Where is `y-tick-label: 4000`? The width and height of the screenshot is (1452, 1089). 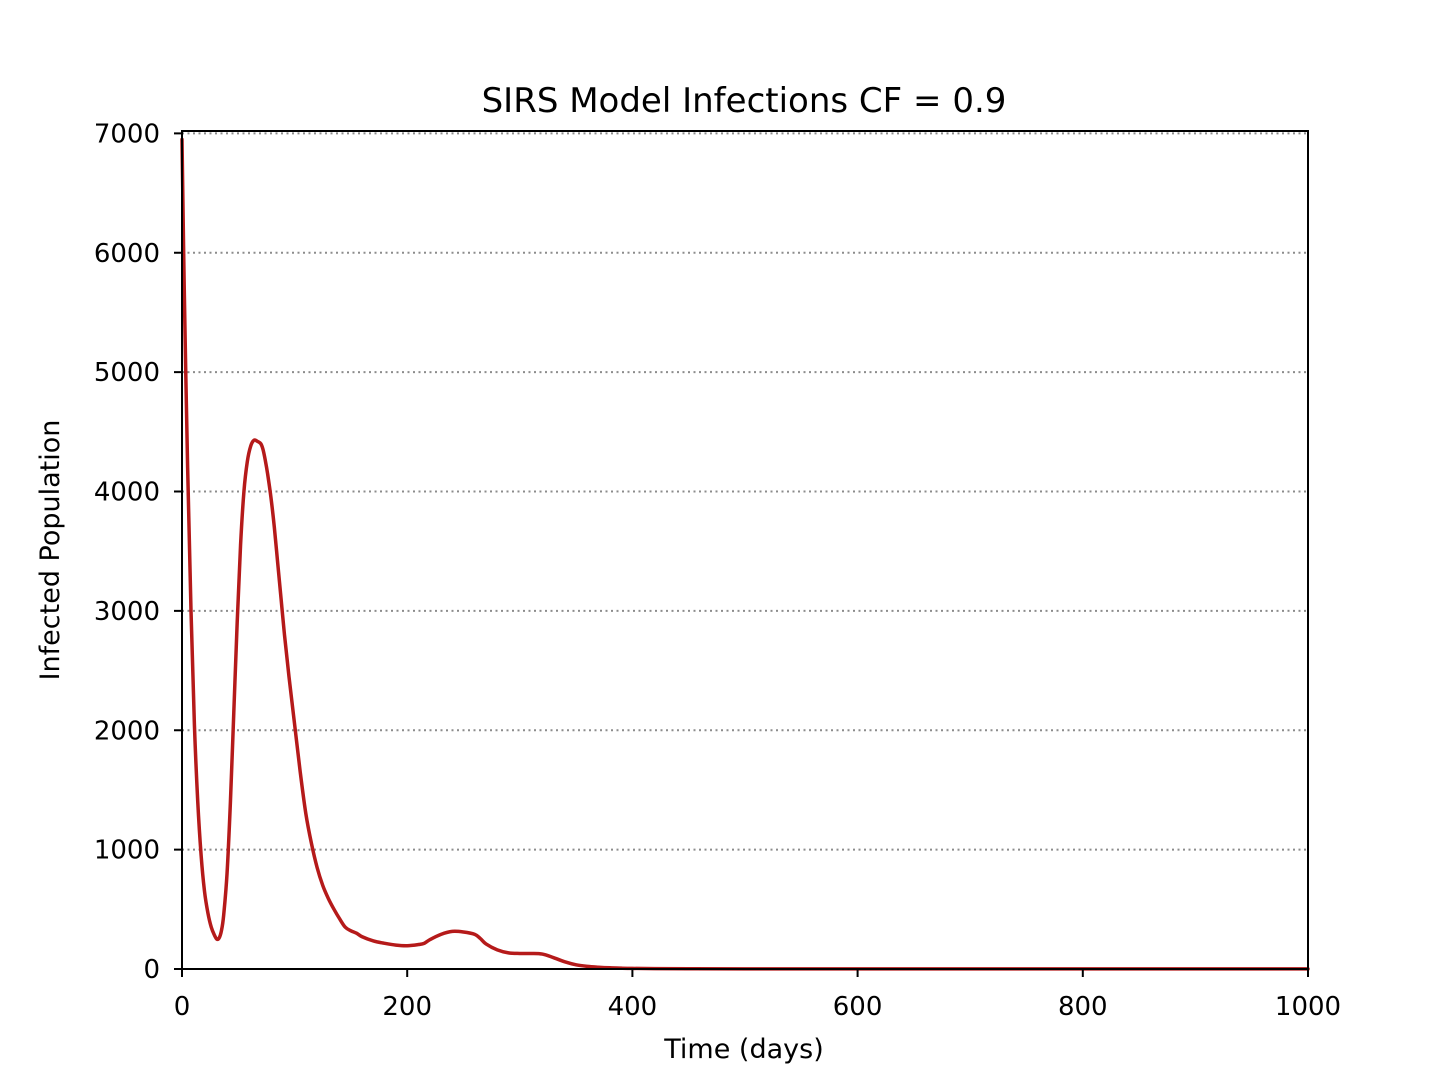 y-tick-label: 4000 is located at coordinates (127, 493).